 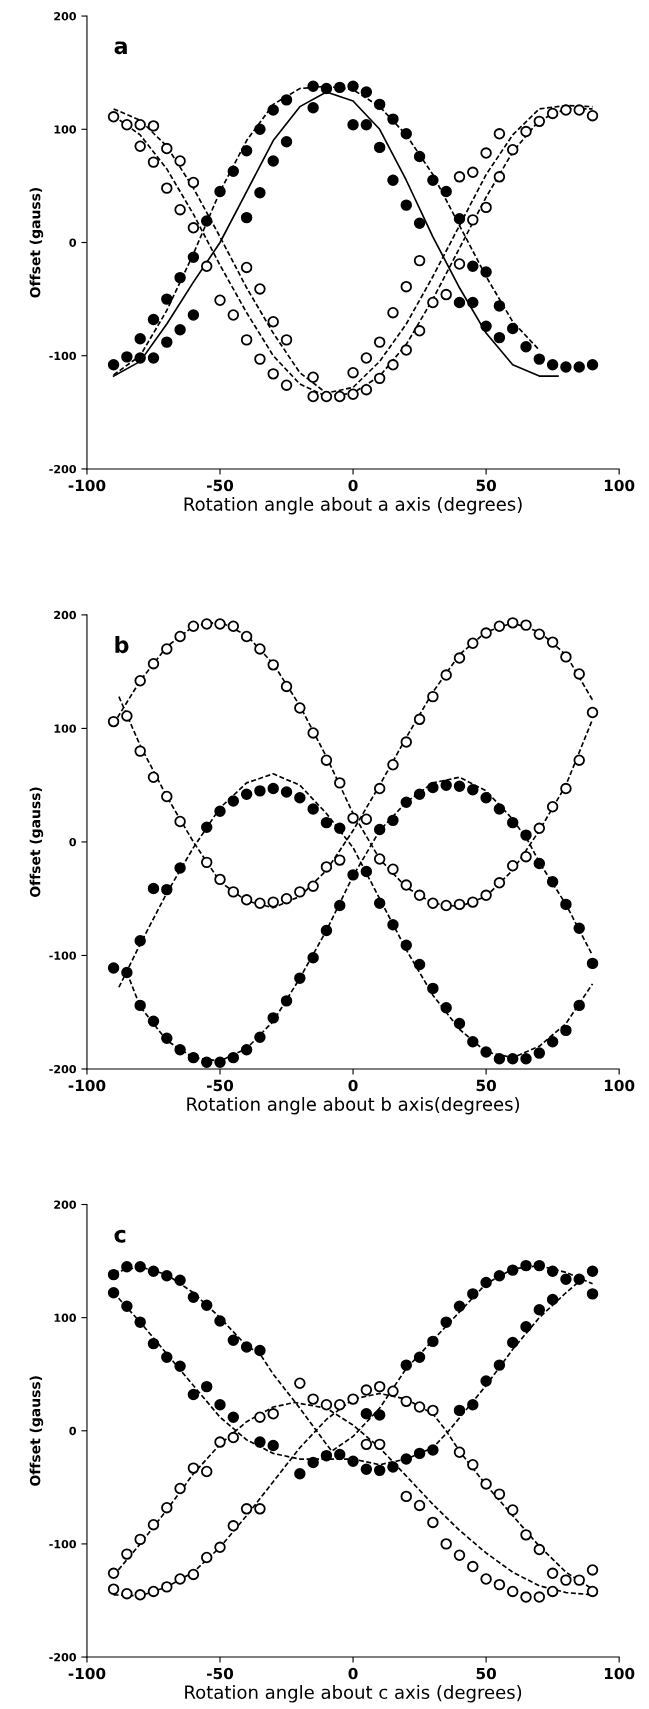 What do you see at coordinates (122, 644) in the screenshot?
I see `text: b` at bounding box center [122, 644].